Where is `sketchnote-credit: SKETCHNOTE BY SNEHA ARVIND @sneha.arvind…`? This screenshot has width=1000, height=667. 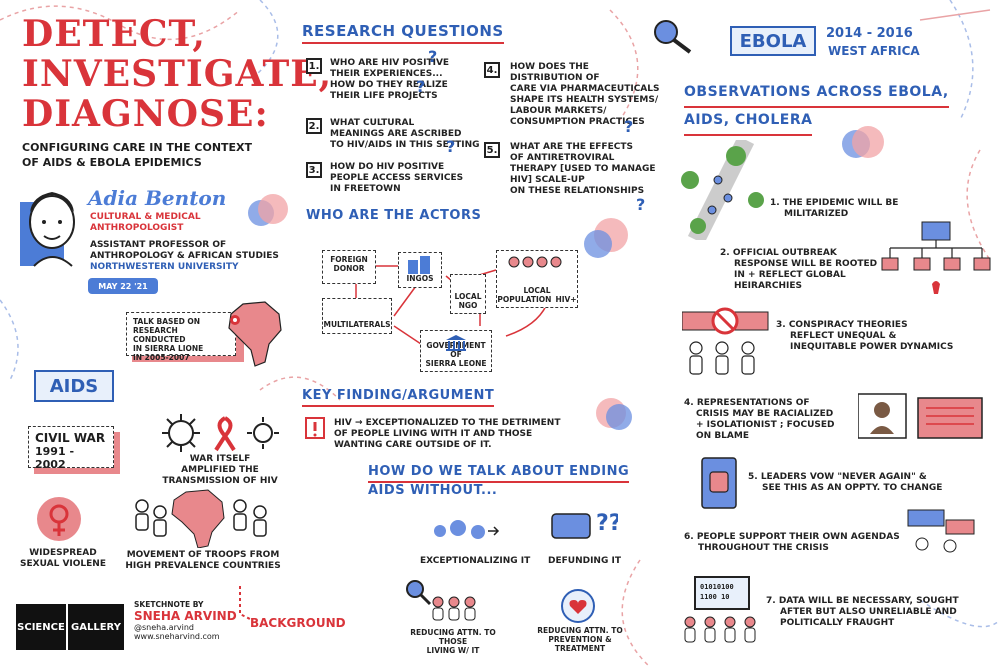
sketchnote-credit: SKETCHNOTE BY SNEHA ARVIND @sneha.arvind… is located at coordinates (185, 620).